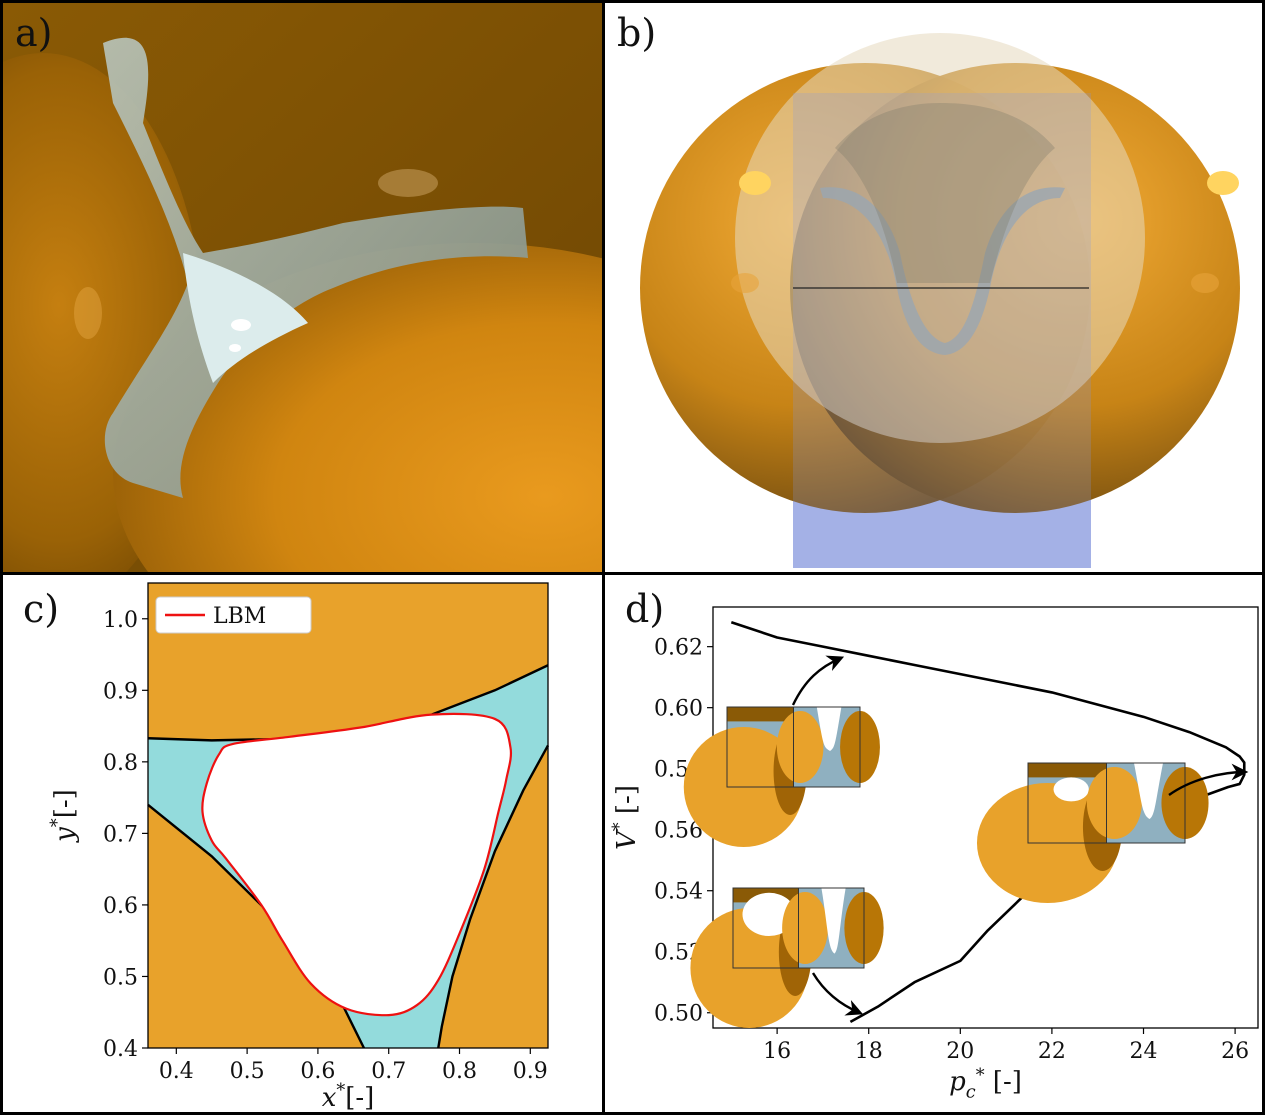 This screenshot has height=1115, width=1265. What do you see at coordinates (388, 1071) in the screenshot?
I see `x-tick-label: 0.7` at bounding box center [388, 1071].